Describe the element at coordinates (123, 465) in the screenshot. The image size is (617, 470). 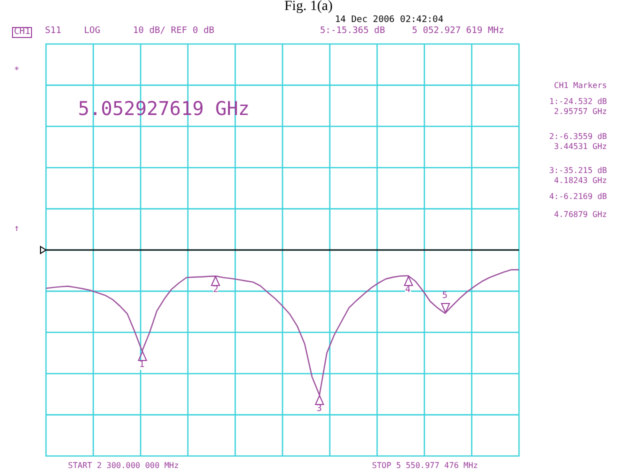
I see `text: START 2 300.000 000 MHz` at that location.